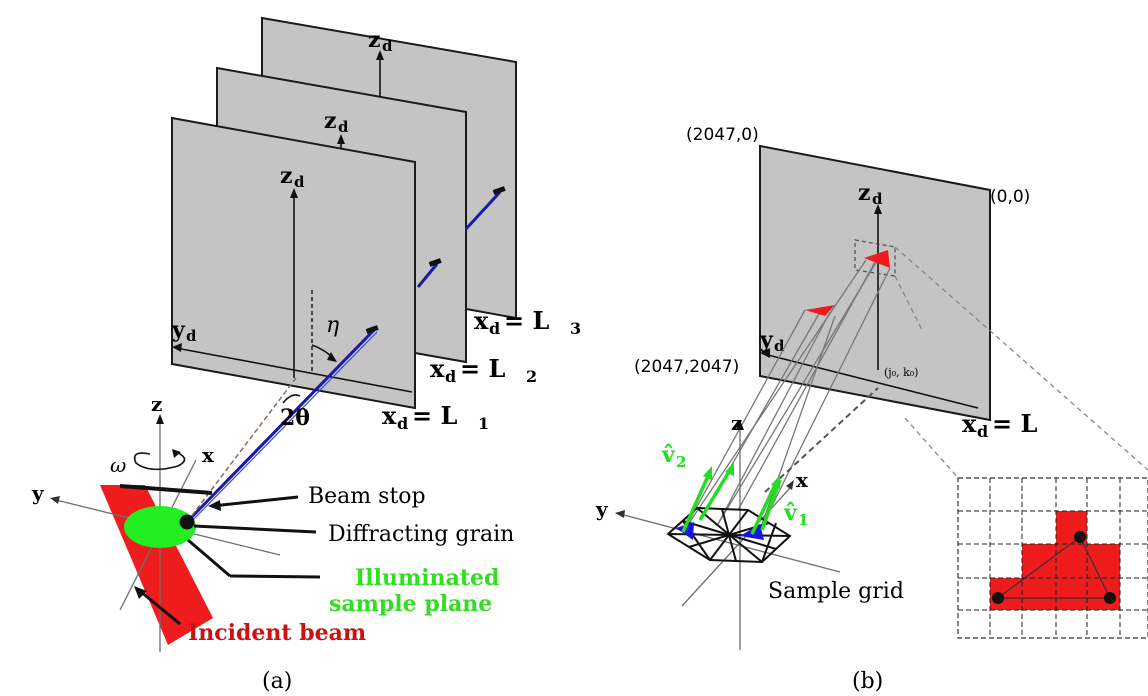  I want to click on detector-distance-labels: x d = L 3 x d = L 2 x d = L 1, so click(481, 369).